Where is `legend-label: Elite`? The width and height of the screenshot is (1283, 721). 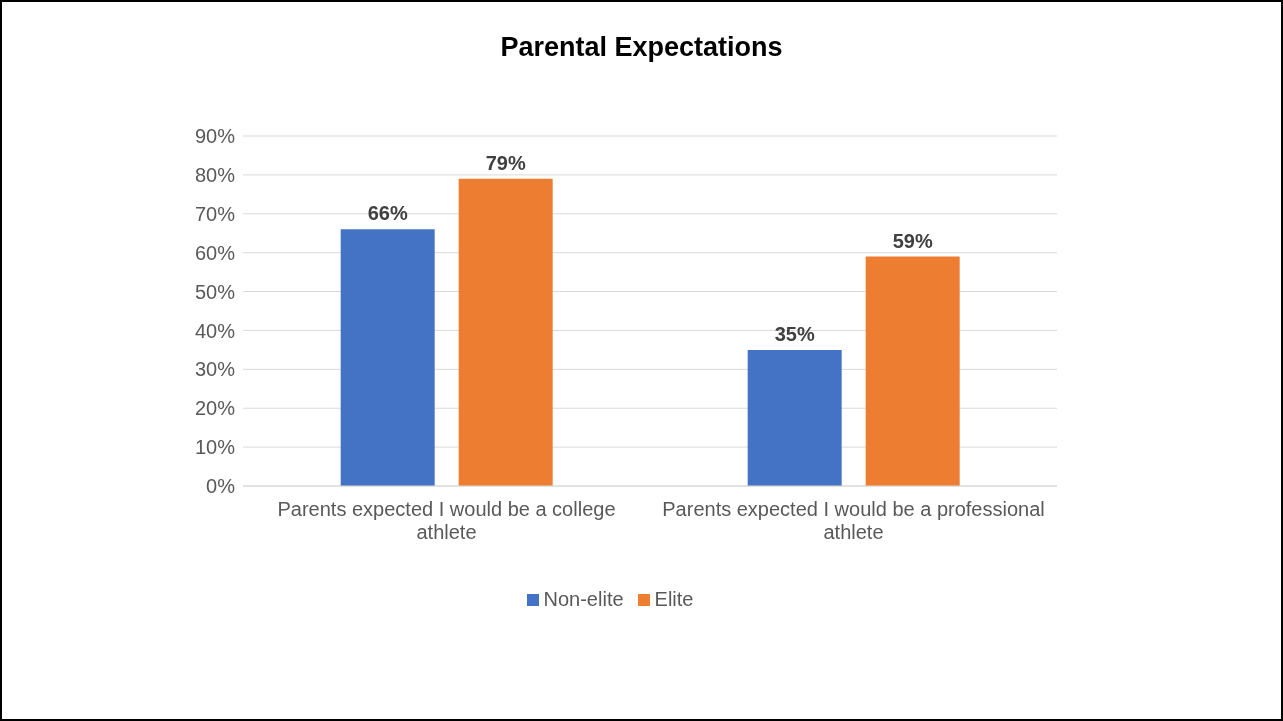
legend-label: Elite is located at coordinates (673, 599).